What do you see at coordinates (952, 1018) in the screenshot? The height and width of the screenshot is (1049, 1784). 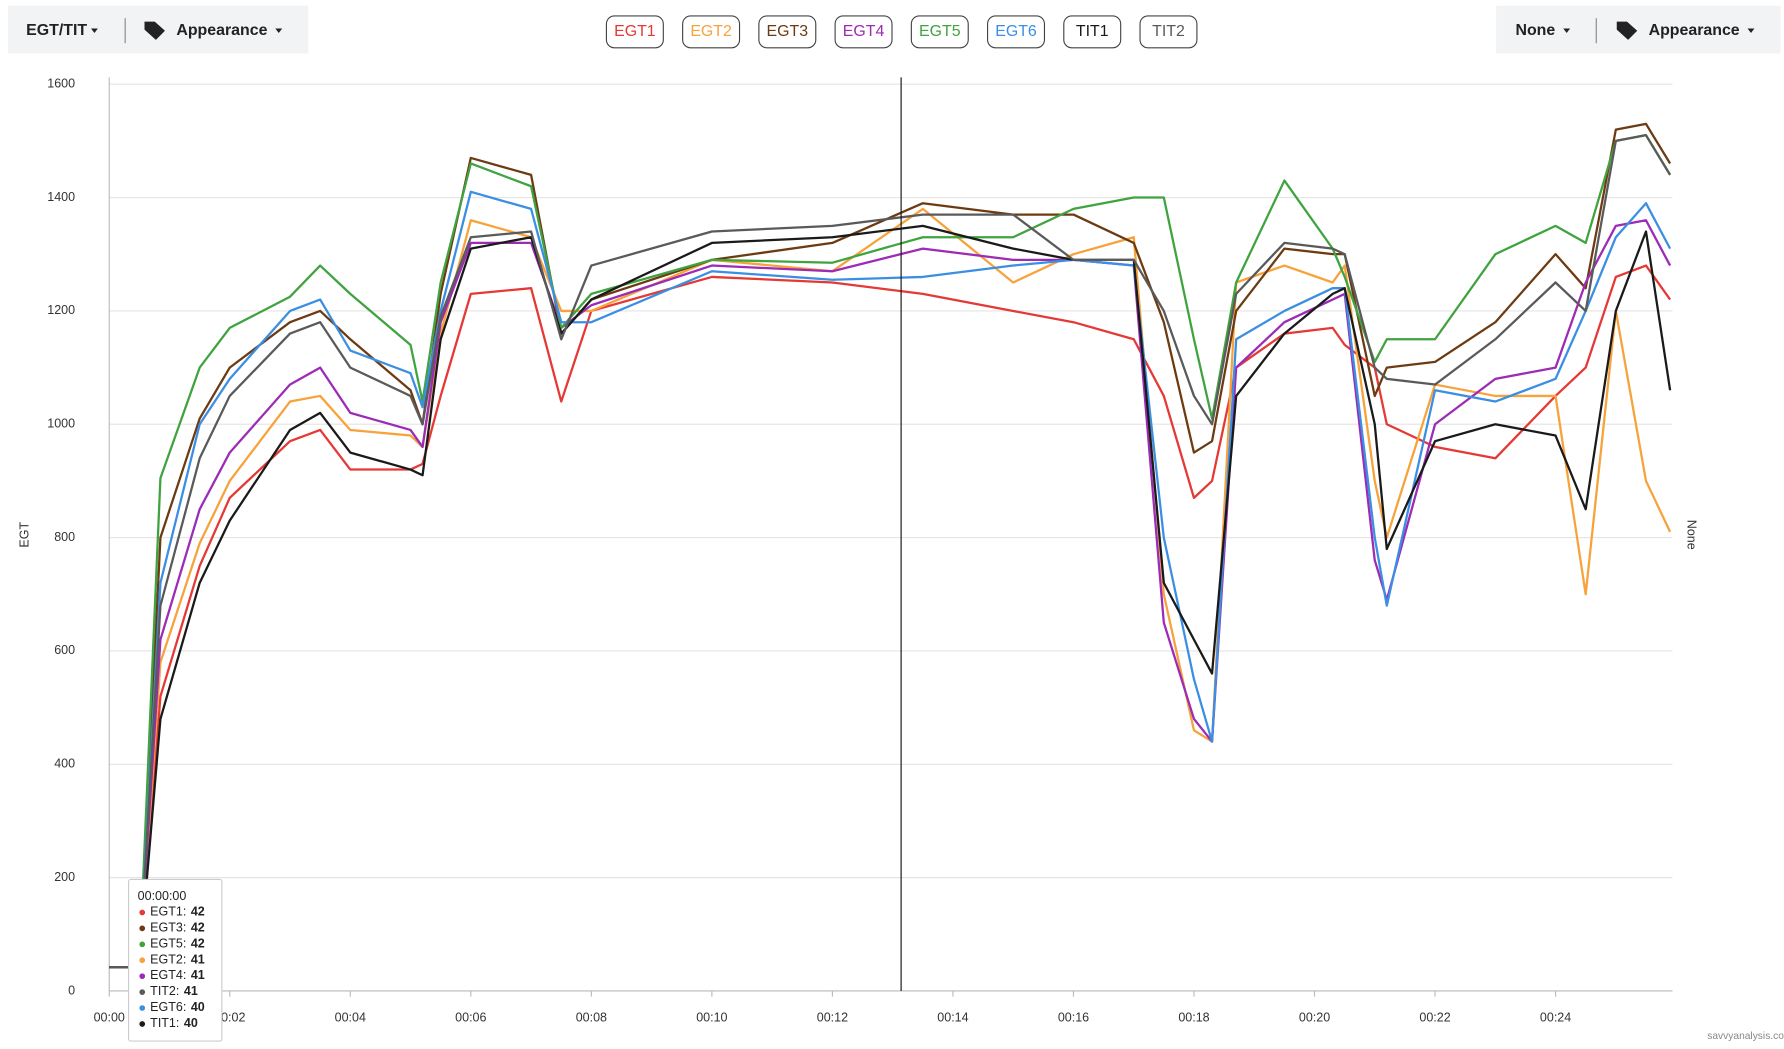 I see `x-tick-label: 00:14` at bounding box center [952, 1018].